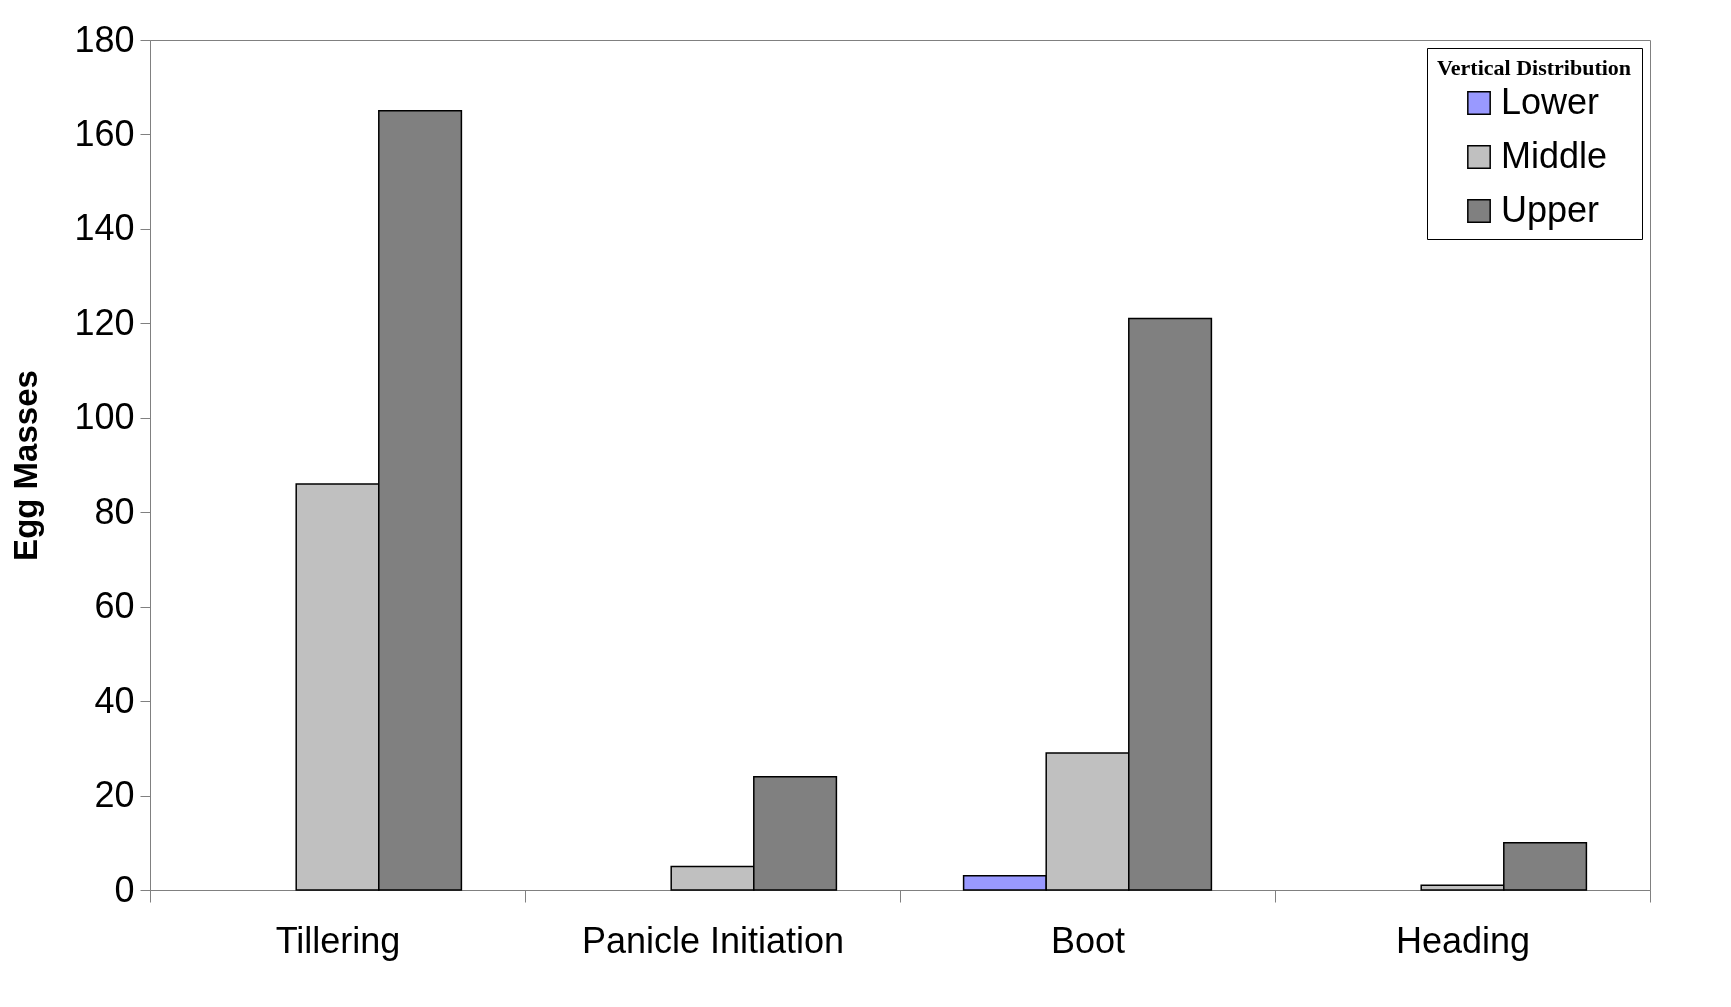 The width and height of the screenshot is (1731, 1007). Describe the element at coordinates (104, 228) in the screenshot. I see `y-tick-label: 140` at that location.